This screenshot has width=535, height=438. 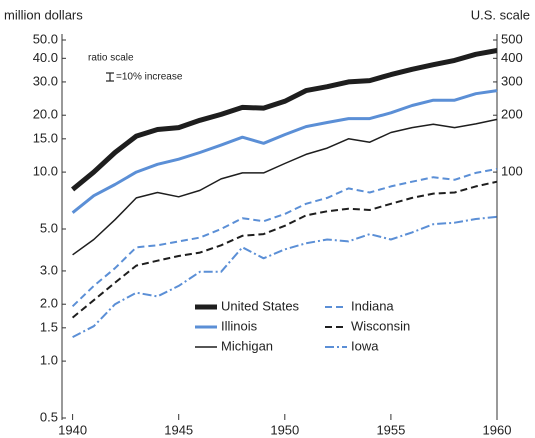 What do you see at coordinates (49, 360) in the screenshot?
I see `y-tick-label: 1.0` at bounding box center [49, 360].